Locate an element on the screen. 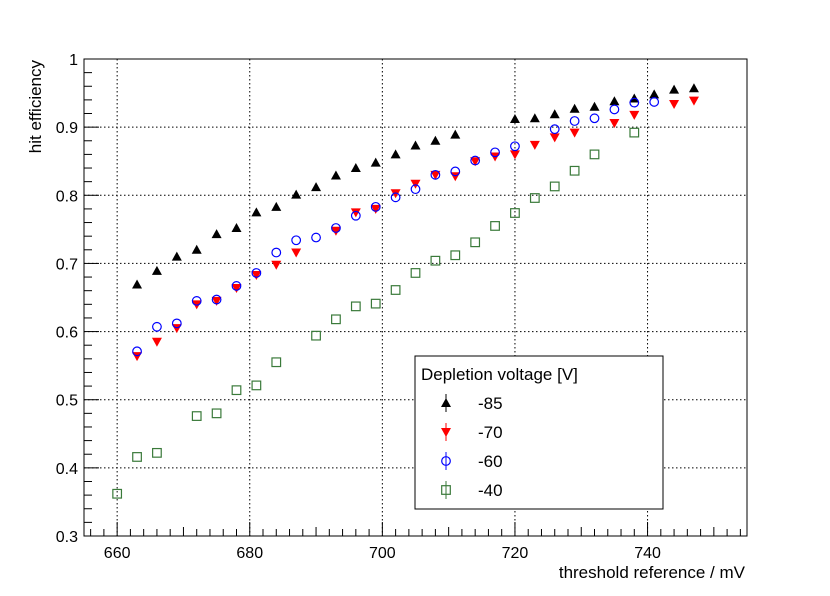 The image size is (830, 596). y-tick-label: 0.5 is located at coordinates (67, 401).